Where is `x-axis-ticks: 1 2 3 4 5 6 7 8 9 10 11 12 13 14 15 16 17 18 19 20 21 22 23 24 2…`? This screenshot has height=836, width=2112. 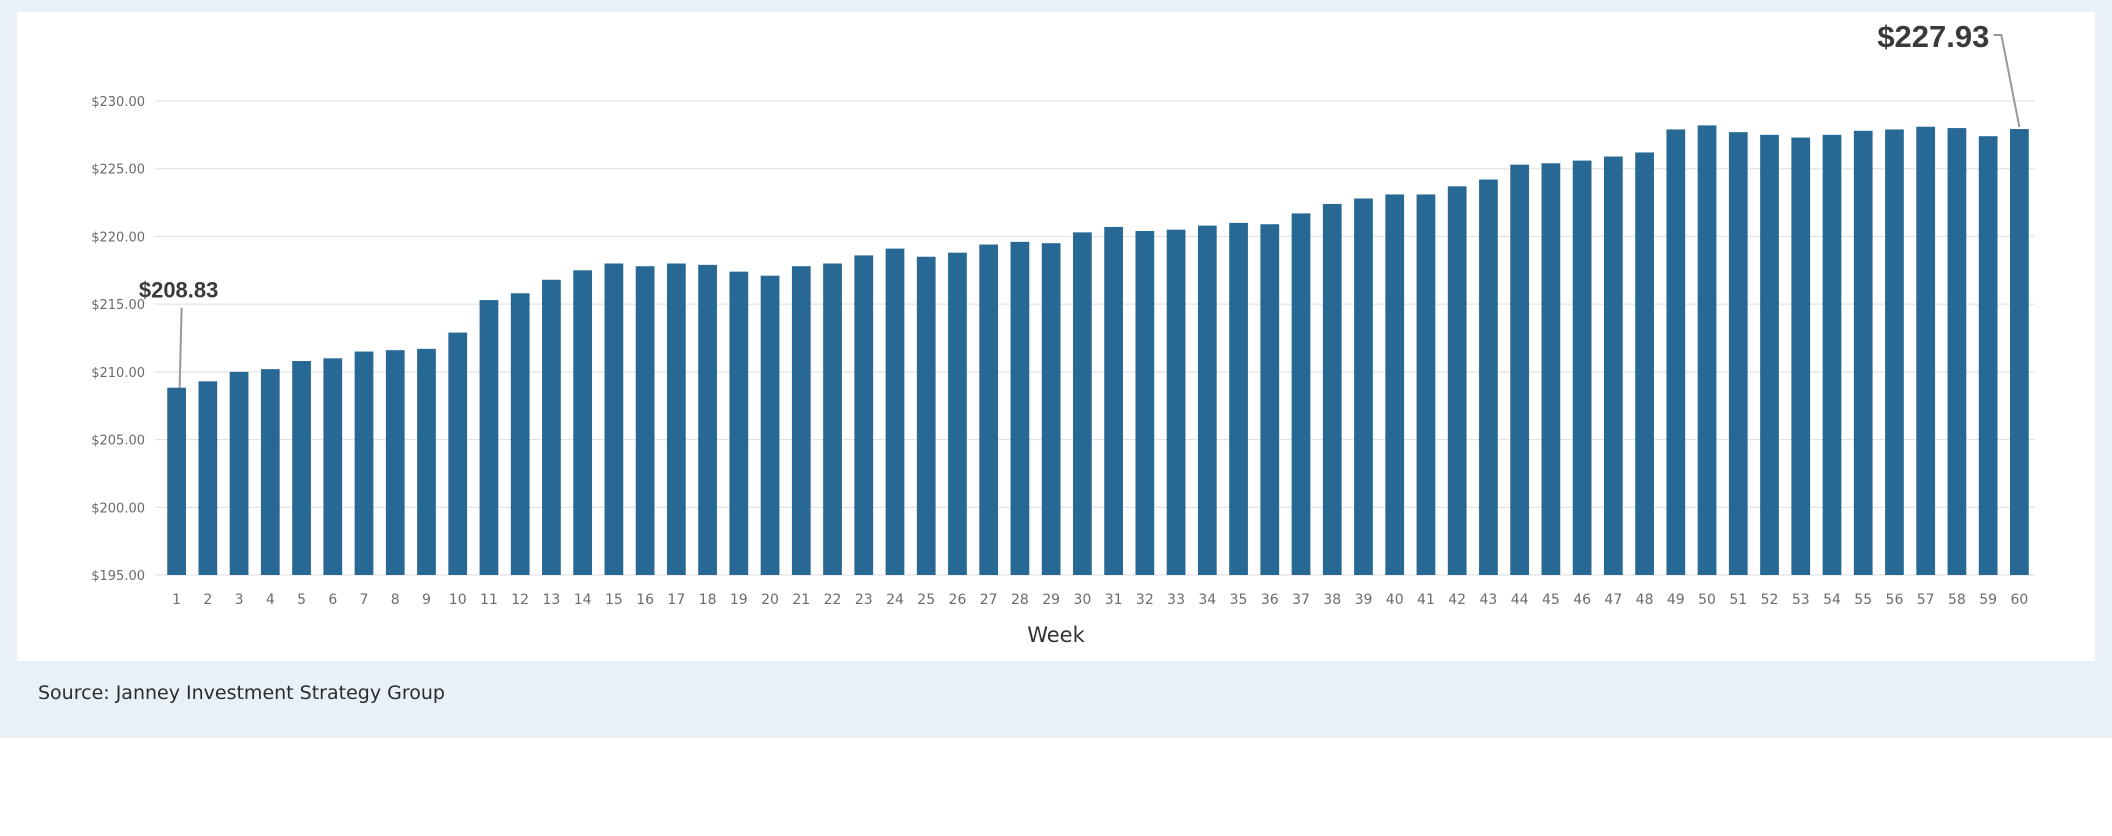
x-axis-ticks: 1 2 3 4 5 6 7 8 9 10 11 12 13 14 15 16 17 18 19 20 21 22 23 24 2… is located at coordinates (1100, 600).